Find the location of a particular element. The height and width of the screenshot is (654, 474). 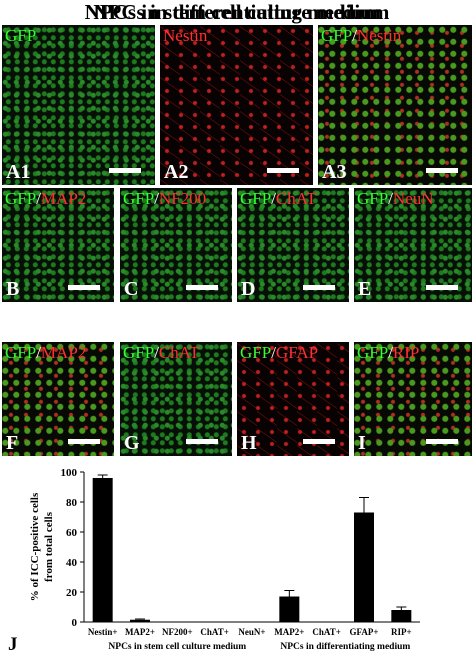

stain-text: Nestin is located at coordinates (185, 35).